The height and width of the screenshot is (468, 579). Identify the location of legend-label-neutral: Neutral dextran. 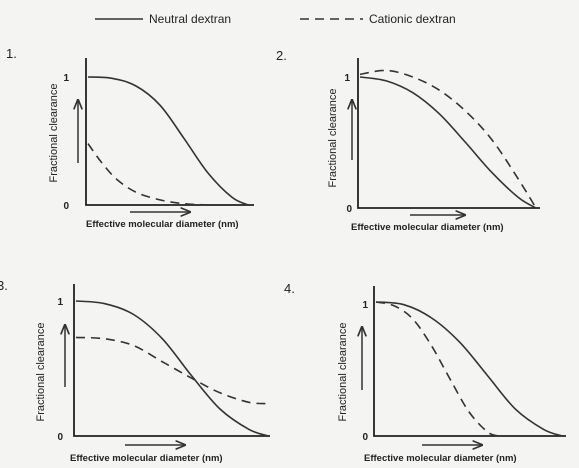
(190, 19).